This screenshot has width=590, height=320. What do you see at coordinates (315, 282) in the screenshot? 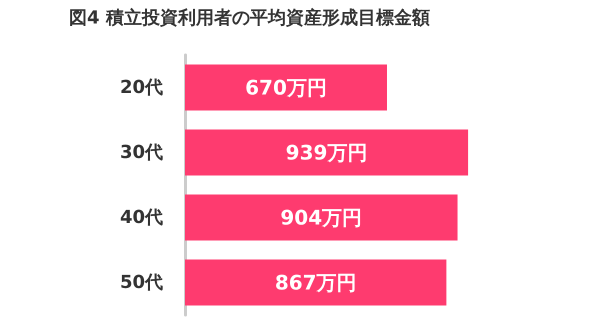
I see `data-label: 867万円` at bounding box center [315, 282].